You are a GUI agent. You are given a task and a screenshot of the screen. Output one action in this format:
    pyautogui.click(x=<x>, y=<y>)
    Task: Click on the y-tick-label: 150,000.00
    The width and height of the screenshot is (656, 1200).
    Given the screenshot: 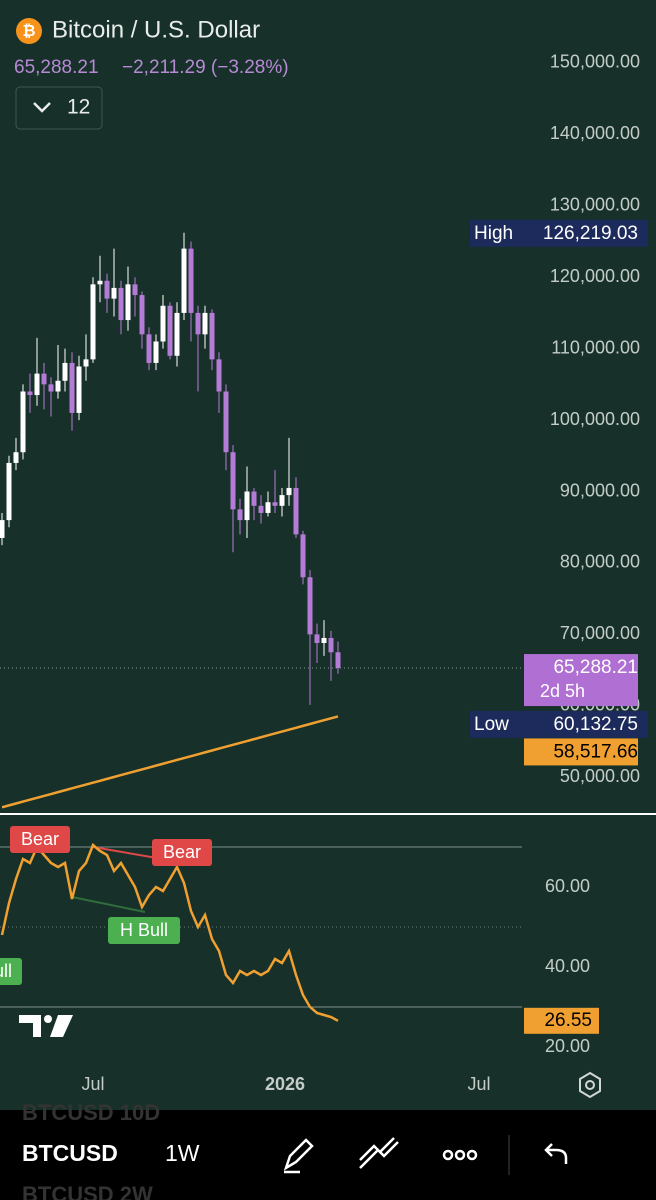 What is the action you would take?
    pyautogui.click(x=595, y=62)
    